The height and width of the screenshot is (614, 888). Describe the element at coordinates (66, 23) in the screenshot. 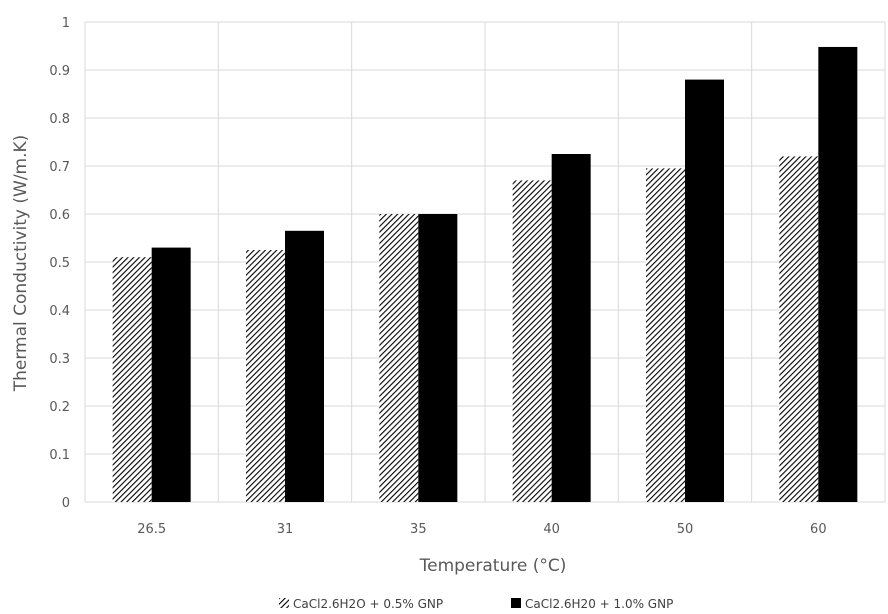

I see `y-tick-label: 1` at that location.